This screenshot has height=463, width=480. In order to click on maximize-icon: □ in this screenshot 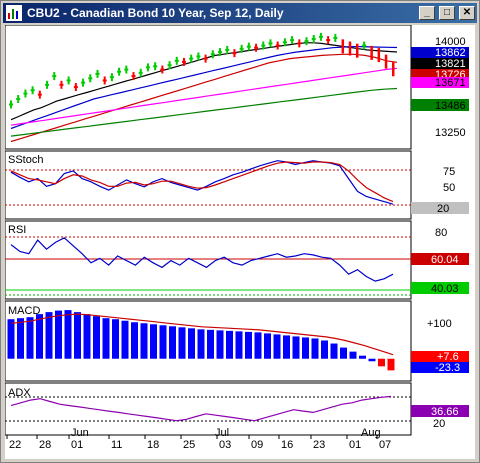, I will do `click(447, 13)`.